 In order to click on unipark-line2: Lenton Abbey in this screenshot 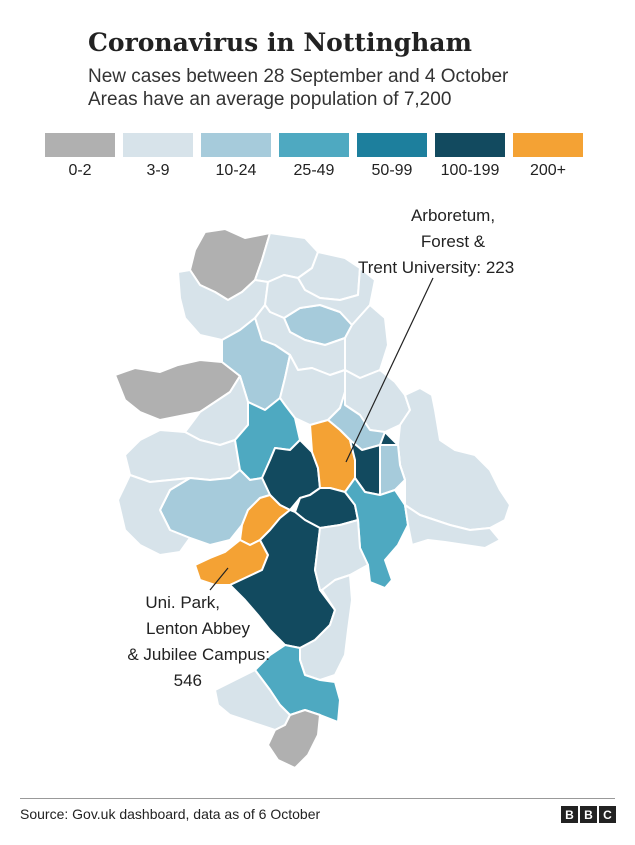, I will do `click(198, 628)`.